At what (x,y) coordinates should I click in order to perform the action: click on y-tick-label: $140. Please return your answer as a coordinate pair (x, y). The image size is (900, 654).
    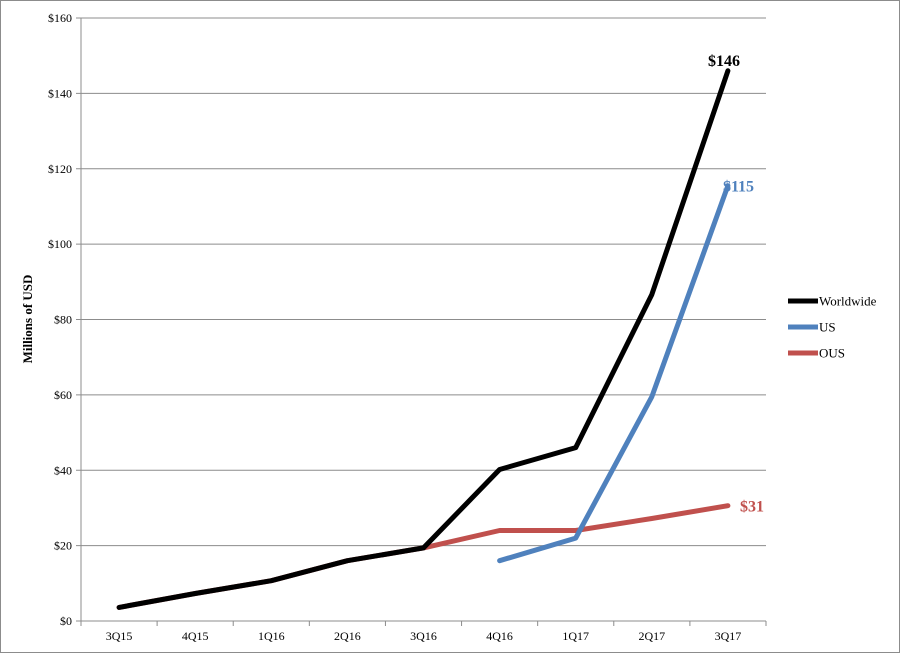
    Looking at the image, I should click on (60, 93).